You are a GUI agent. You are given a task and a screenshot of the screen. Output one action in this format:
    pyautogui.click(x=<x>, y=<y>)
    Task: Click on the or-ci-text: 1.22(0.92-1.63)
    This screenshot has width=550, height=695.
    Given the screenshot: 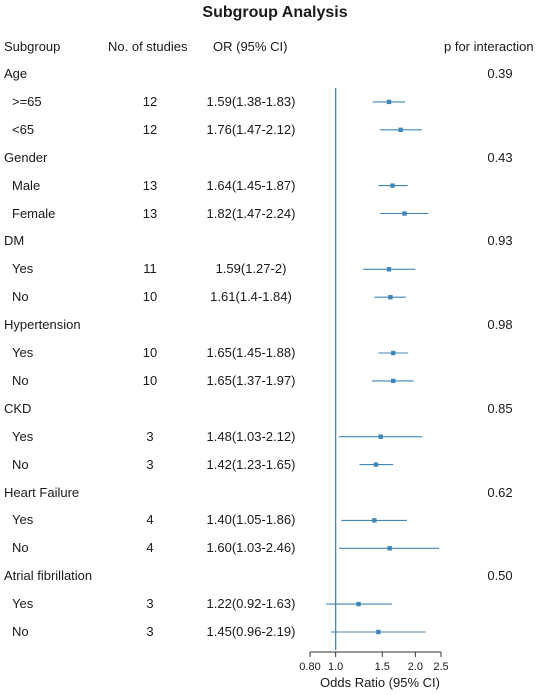 What is the action you would take?
    pyautogui.click(x=251, y=604)
    